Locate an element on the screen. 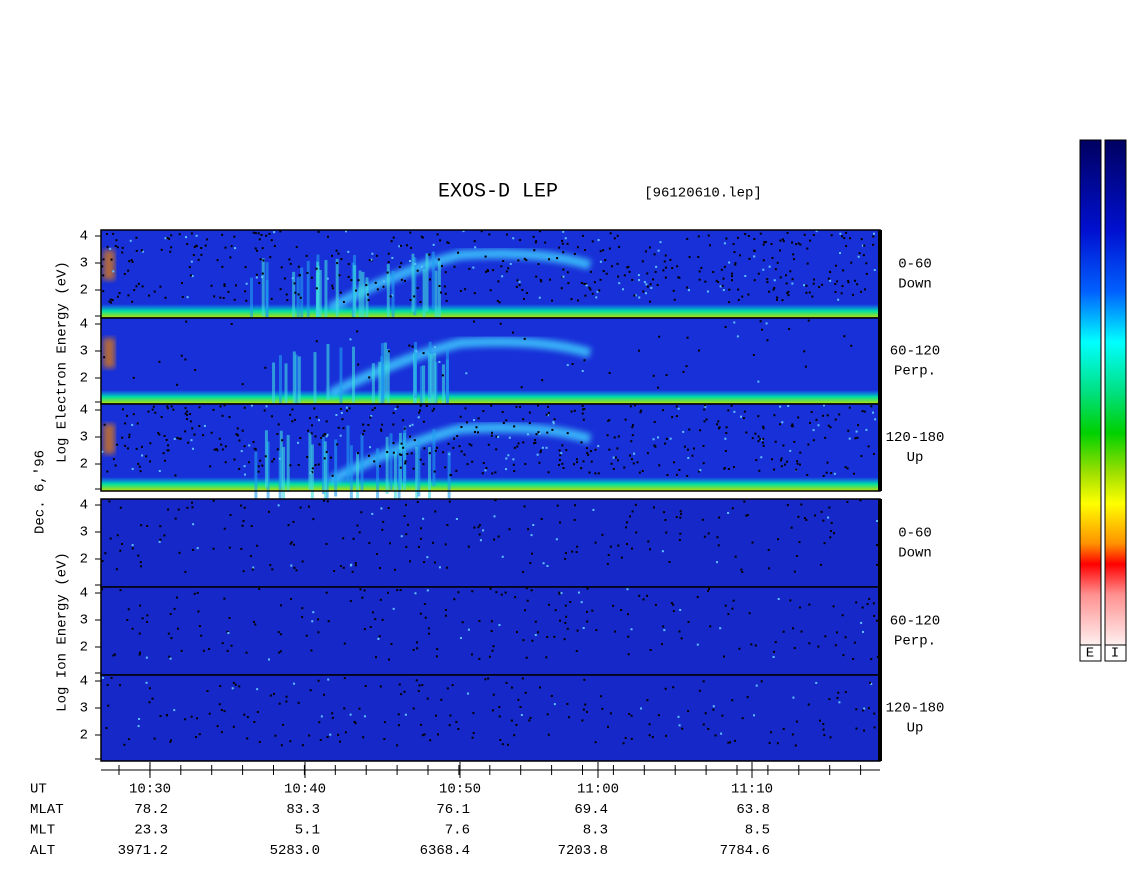 Image resolution: width=1130 pixels, height=880 pixels. row-value: 7.6 is located at coordinates (457, 831).